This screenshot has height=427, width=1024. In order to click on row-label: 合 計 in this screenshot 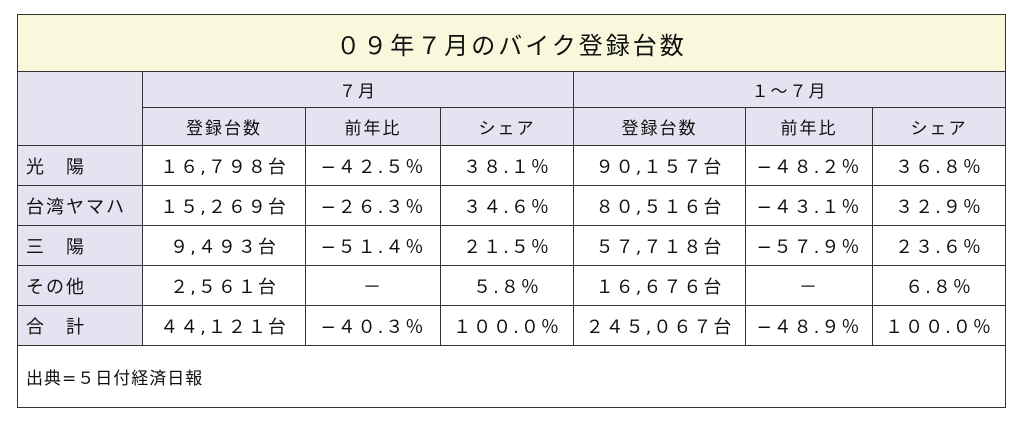, I will do `click(80, 325)`.